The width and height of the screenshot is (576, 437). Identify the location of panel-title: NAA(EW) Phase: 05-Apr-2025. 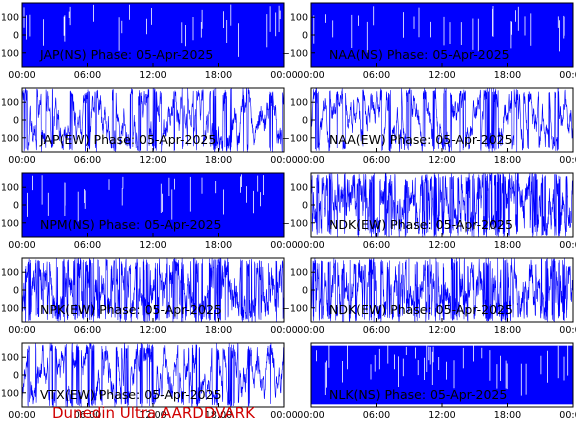
(421, 139).